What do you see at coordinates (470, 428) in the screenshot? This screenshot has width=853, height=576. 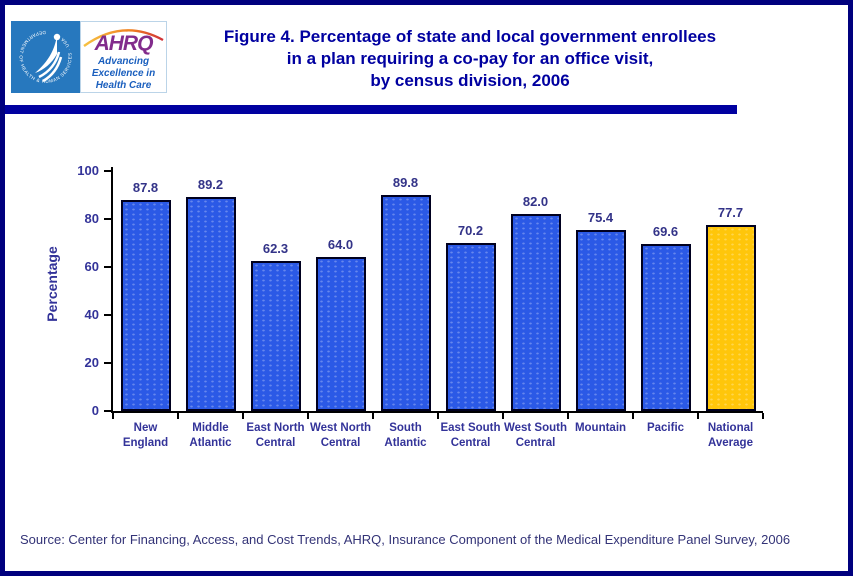 I see `x-axis-label-line: East South` at bounding box center [470, 428].